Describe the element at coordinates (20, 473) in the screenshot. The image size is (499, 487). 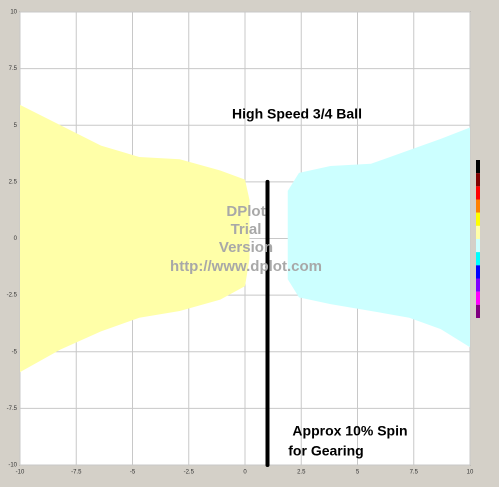
I see `x-tick-label: -10` at that location.